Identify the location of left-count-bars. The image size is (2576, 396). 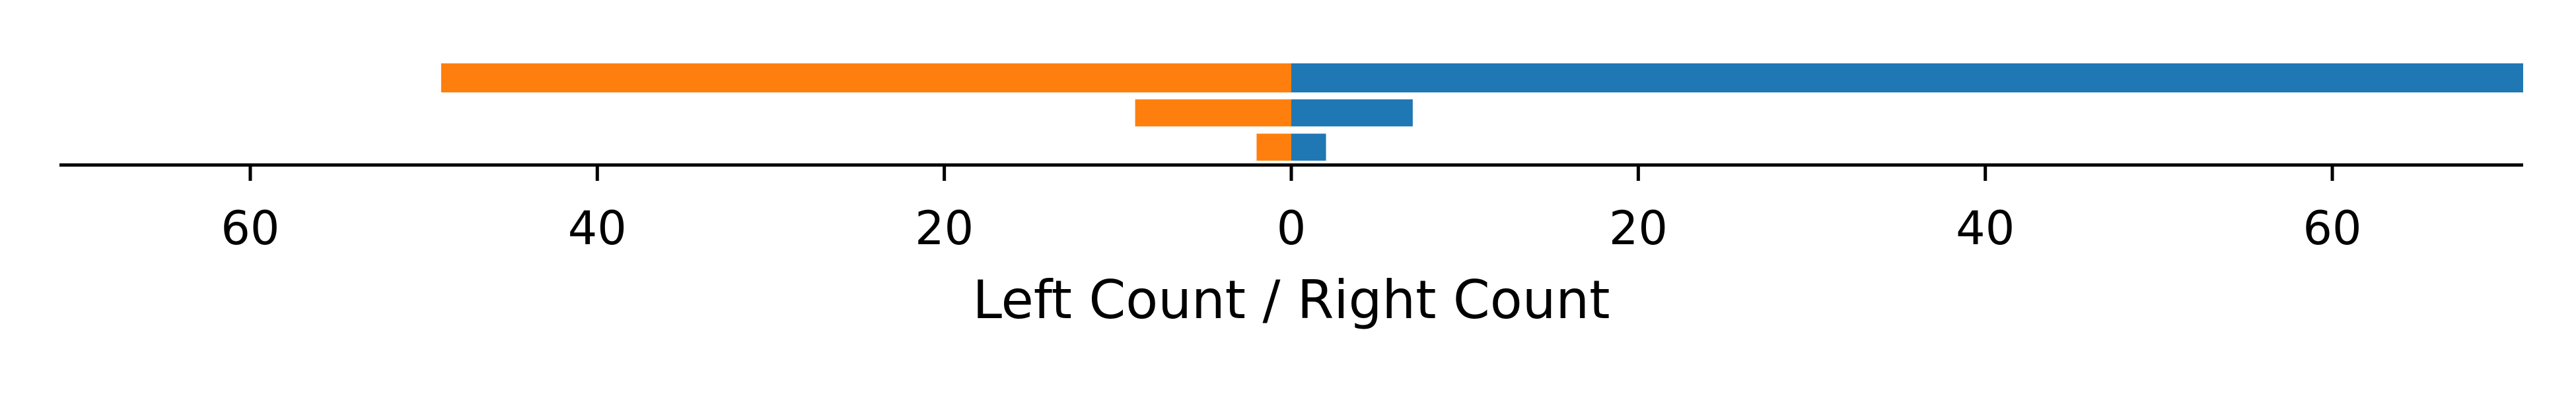
(866, 112).